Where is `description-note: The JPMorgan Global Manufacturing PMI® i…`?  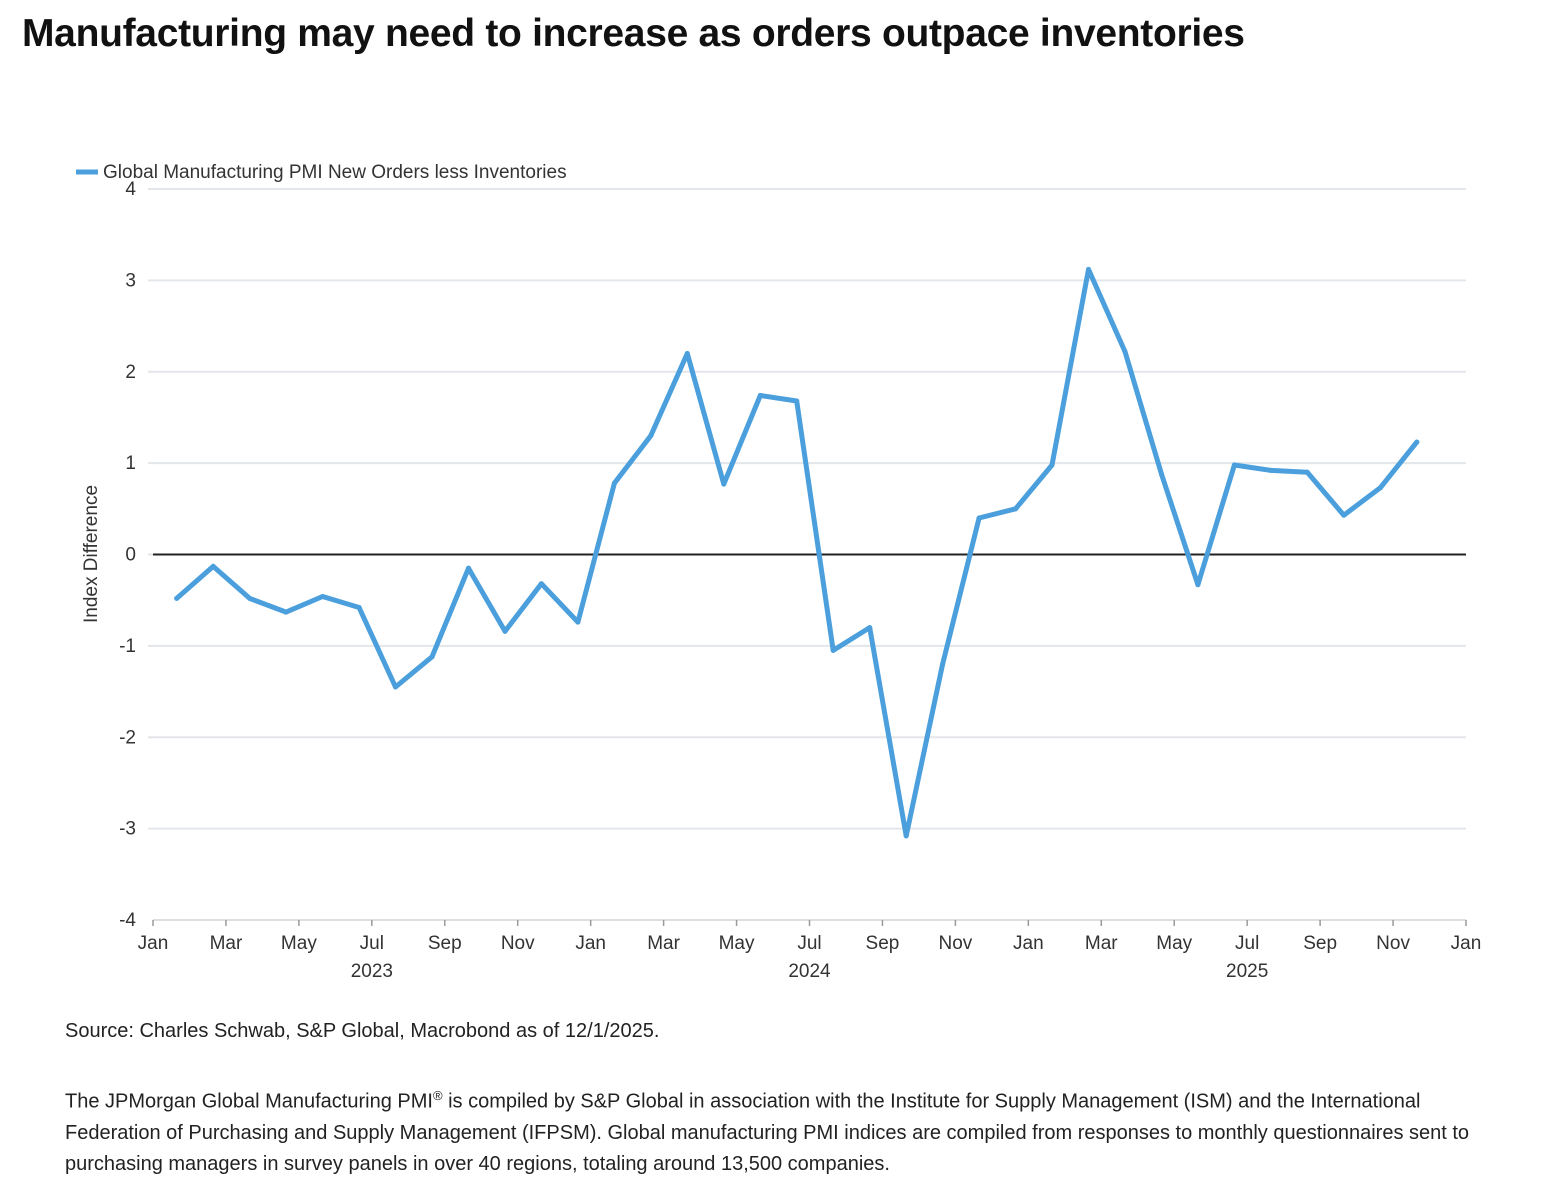
description-note: The JPMorgan Global Manufacturing PMI® i… is located at coordinates (785, 1130).